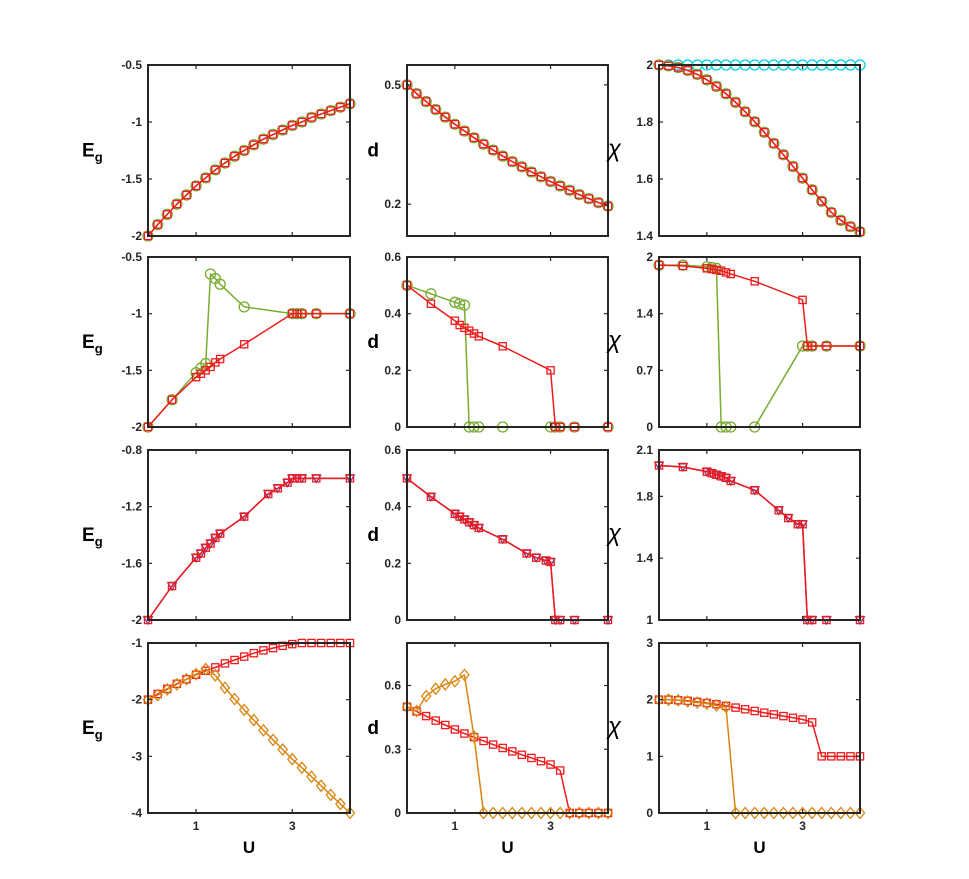 The image size is (969, 879). What do you see at coordinates (131, 563) in the screenshot?
I see `y-tick-label: -1.6` at bounding box center [131, 563].